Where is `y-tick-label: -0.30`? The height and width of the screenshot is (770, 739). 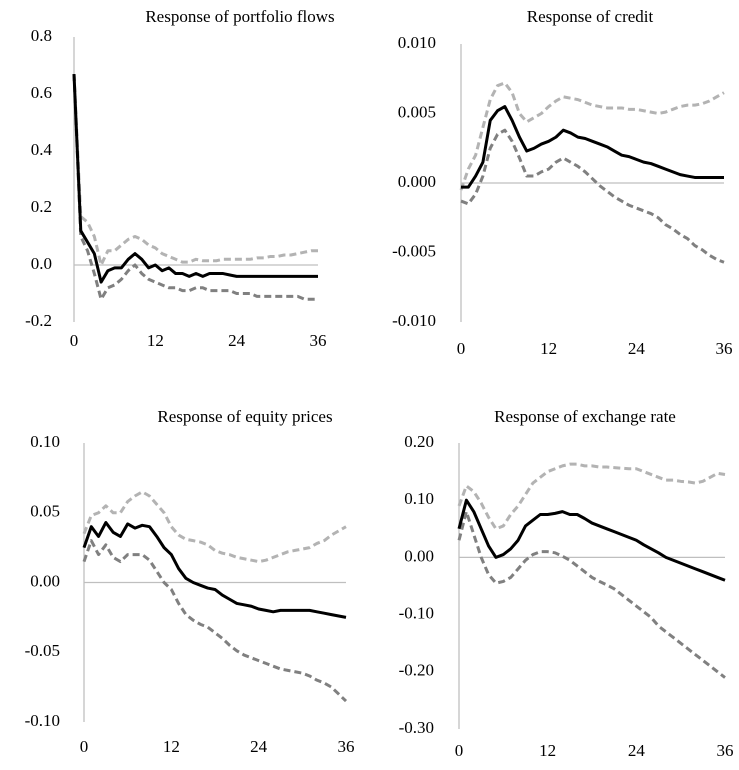
y-tick-label: -0.30 is located at coordinates (416, 727).